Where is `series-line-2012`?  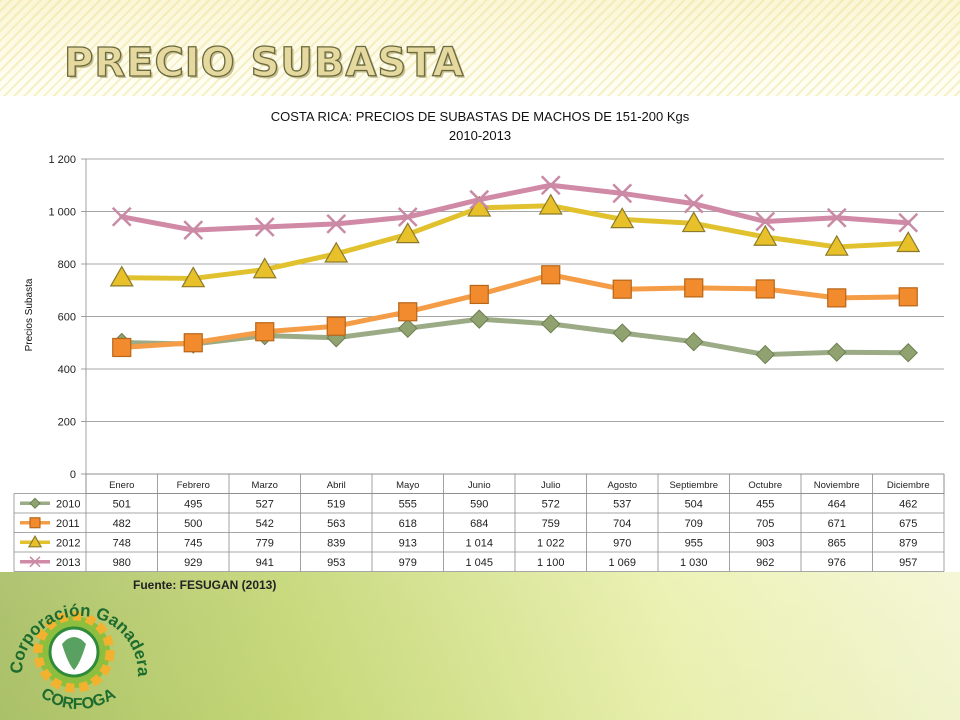 series-line-2012 is located at coordinates (515, 242).